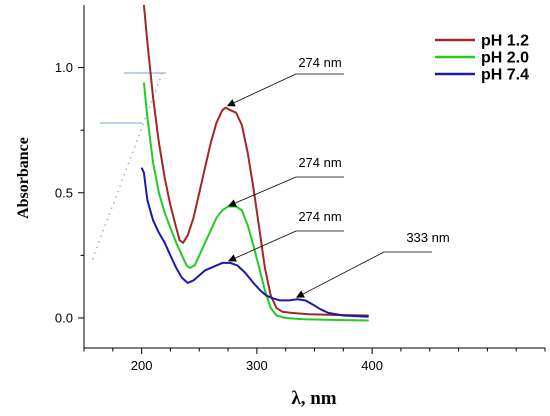 The height and width of the screenshot is (416, 550). Describe the element at coordinates (505, 58) in the screenshot. I see `legend-label: pH 2.0` at that location.